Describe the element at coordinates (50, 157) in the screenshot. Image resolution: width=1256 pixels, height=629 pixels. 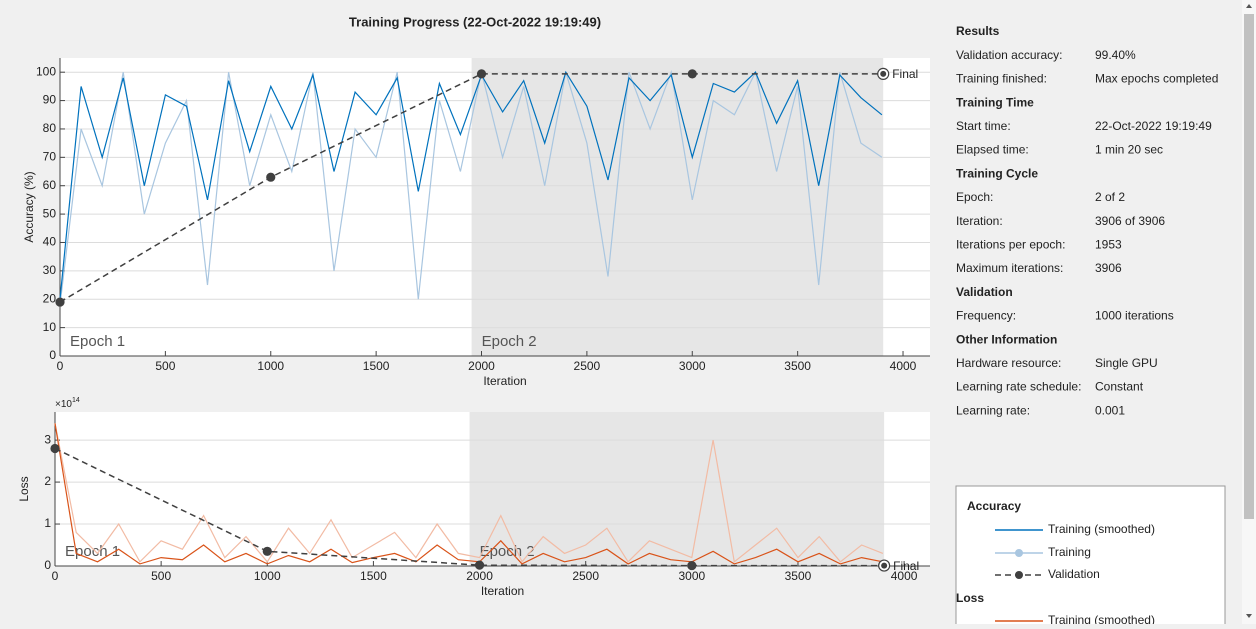
I see `y-tick-label: 70` at that location.